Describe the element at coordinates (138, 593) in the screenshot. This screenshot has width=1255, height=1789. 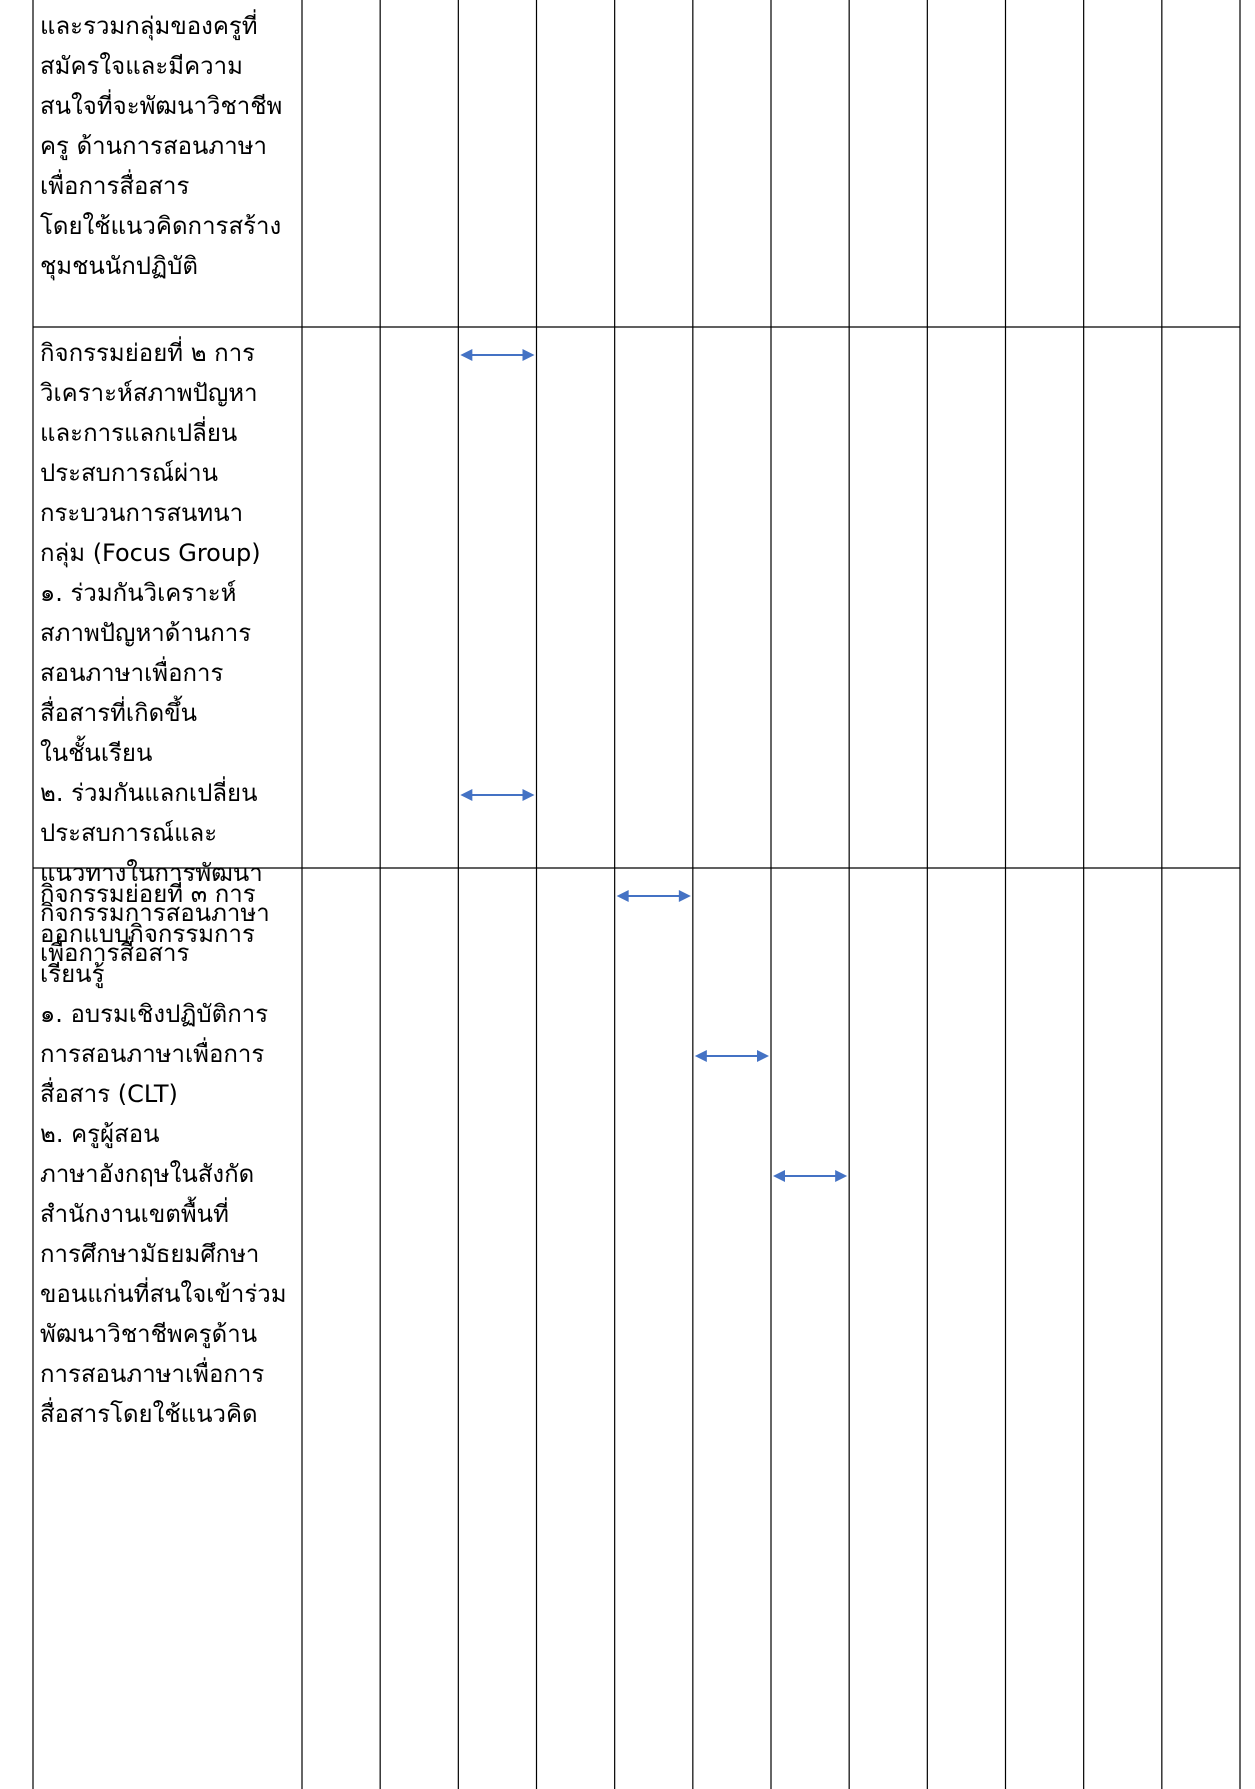
I see `activity-text-line: ๑. ร่วมกันวิเคราะห์` at that location.